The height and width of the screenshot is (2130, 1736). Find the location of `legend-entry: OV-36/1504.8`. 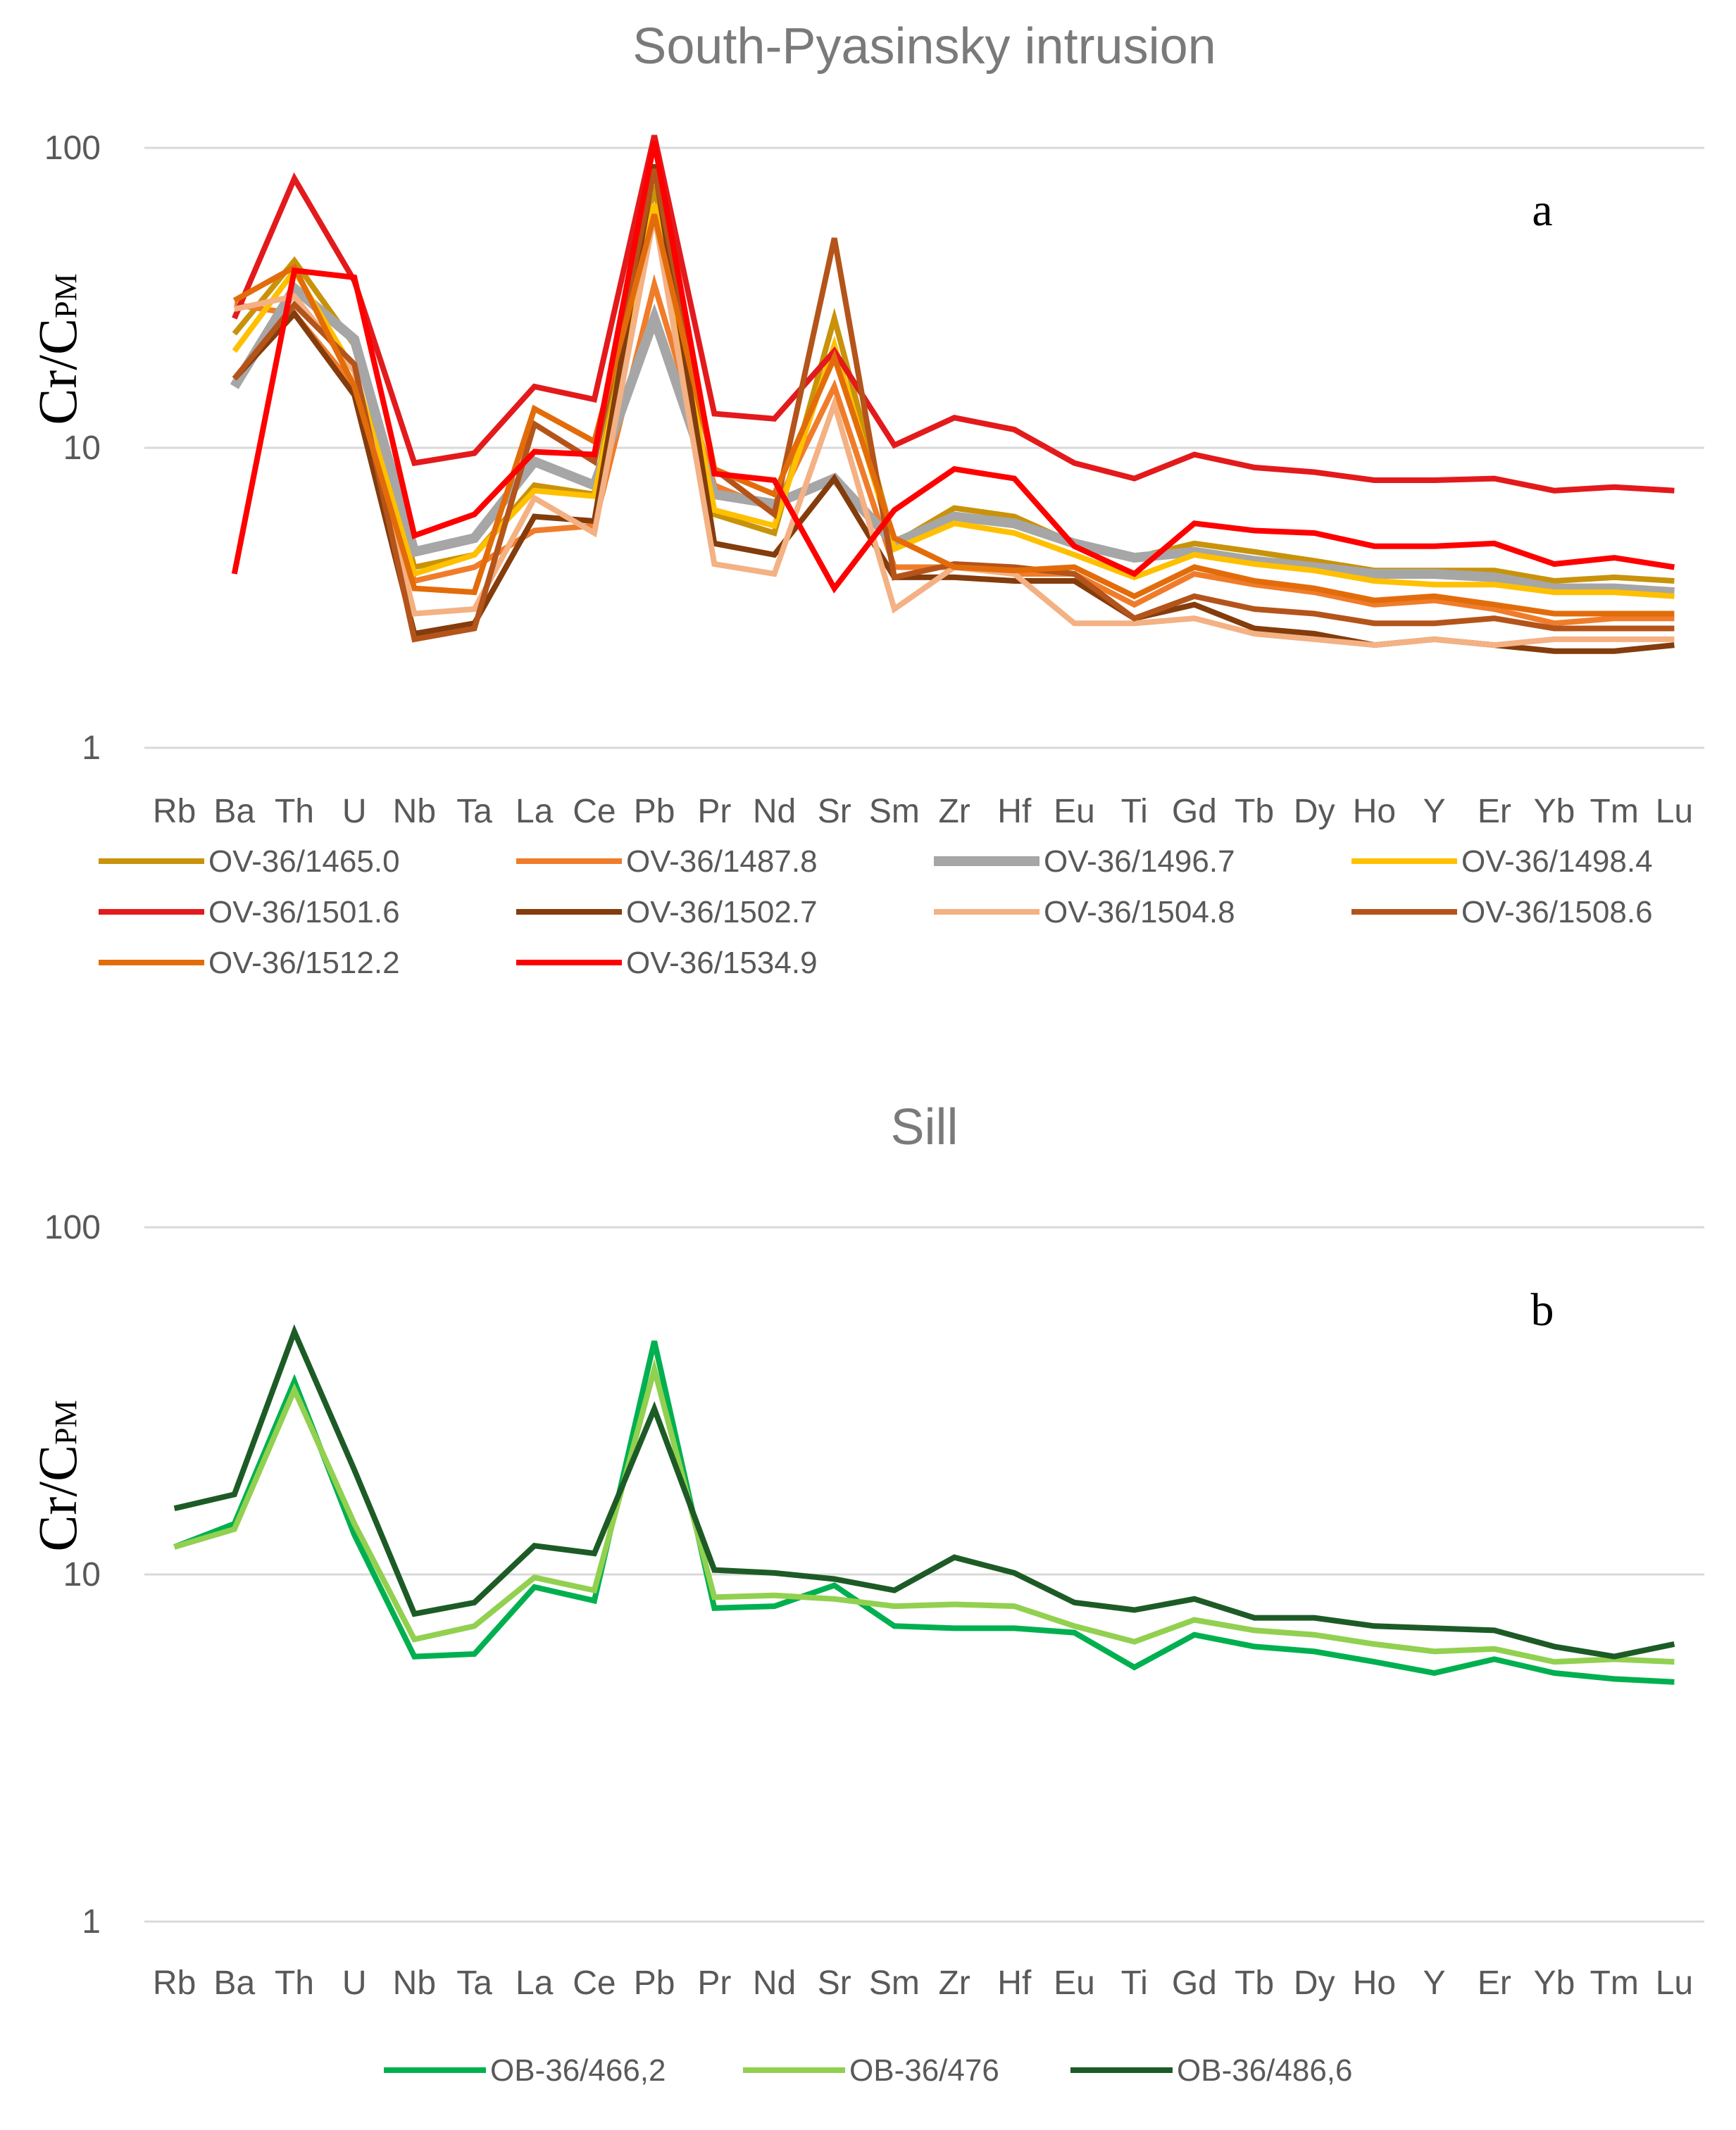

legend-entry: OV-36/1504.8 is located at coordinates (1139, 912).